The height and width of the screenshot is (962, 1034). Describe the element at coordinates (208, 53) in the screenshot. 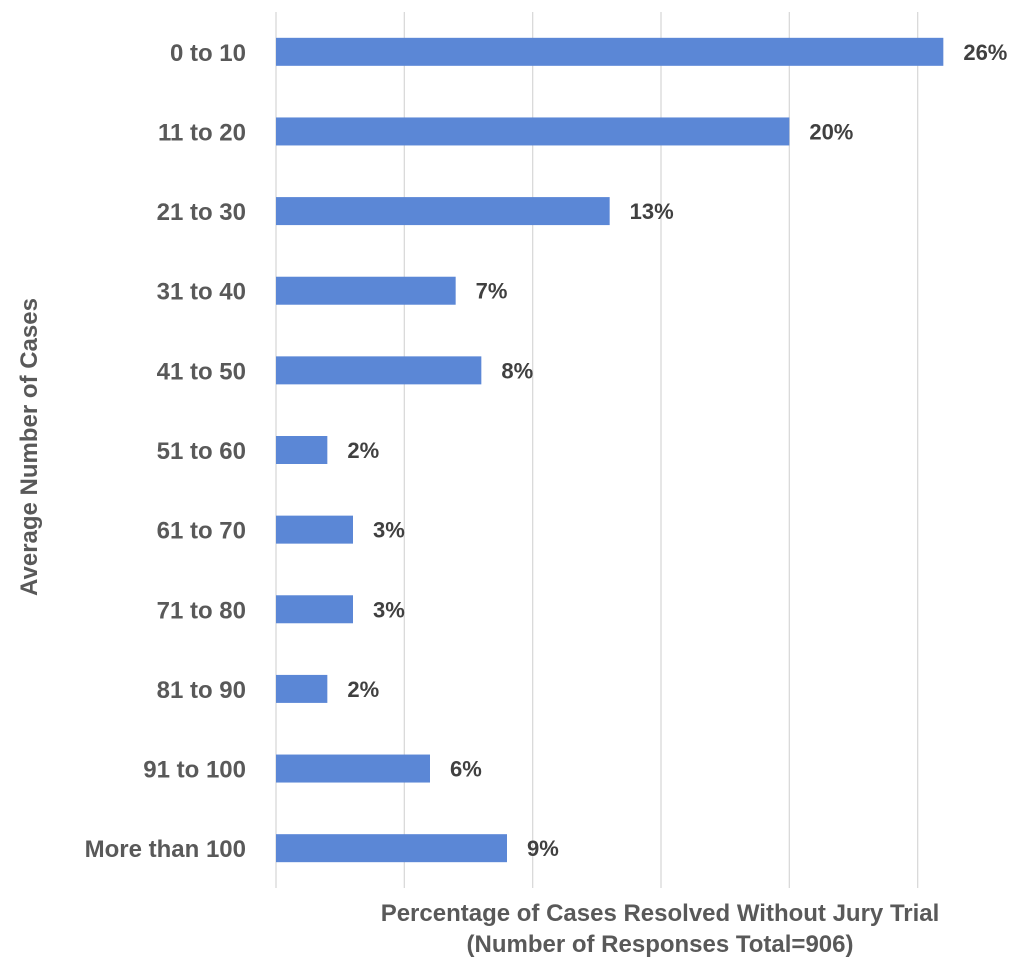

I see `category-label: 0 to 10` at that location.